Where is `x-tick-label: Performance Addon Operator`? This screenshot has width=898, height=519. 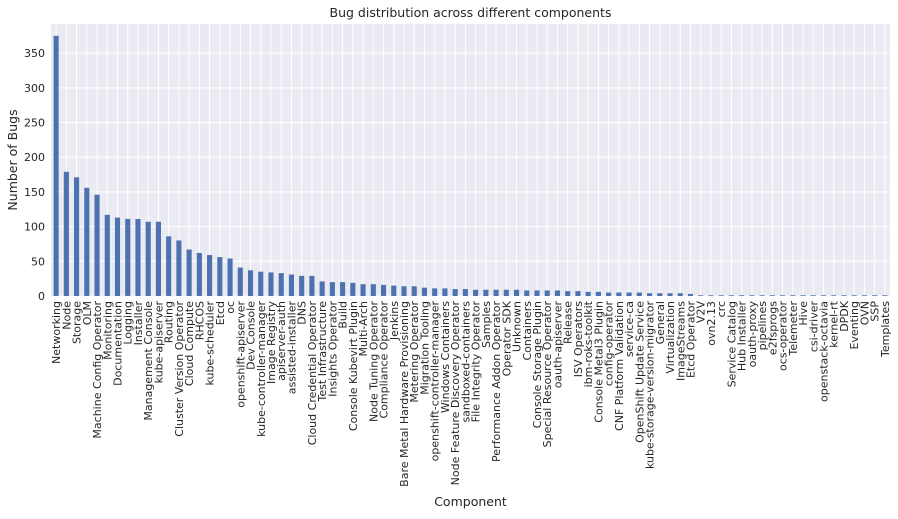
x-tick-label: Performance Addon Operator is located at coordinates (496, 381).